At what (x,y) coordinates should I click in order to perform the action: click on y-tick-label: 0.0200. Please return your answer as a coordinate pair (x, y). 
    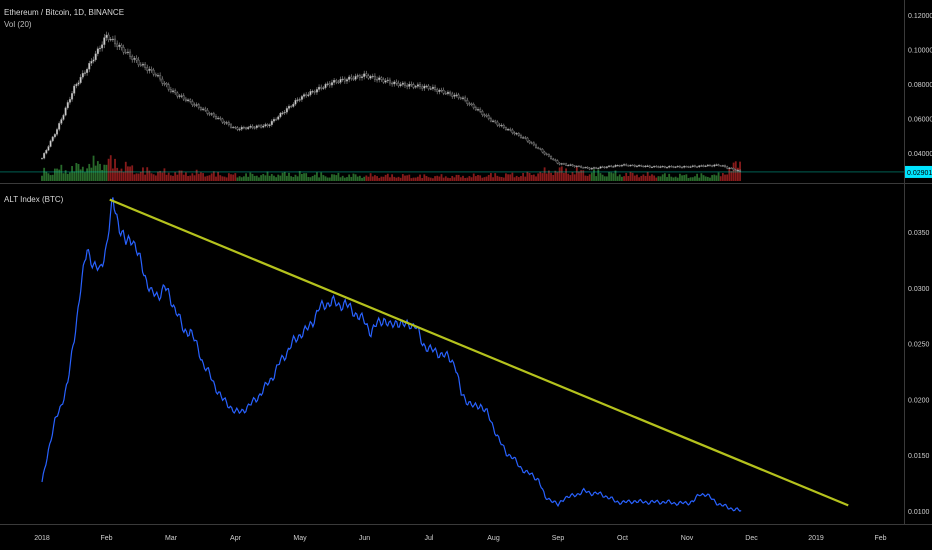
    Looking at the image, I should click on (919, 400).